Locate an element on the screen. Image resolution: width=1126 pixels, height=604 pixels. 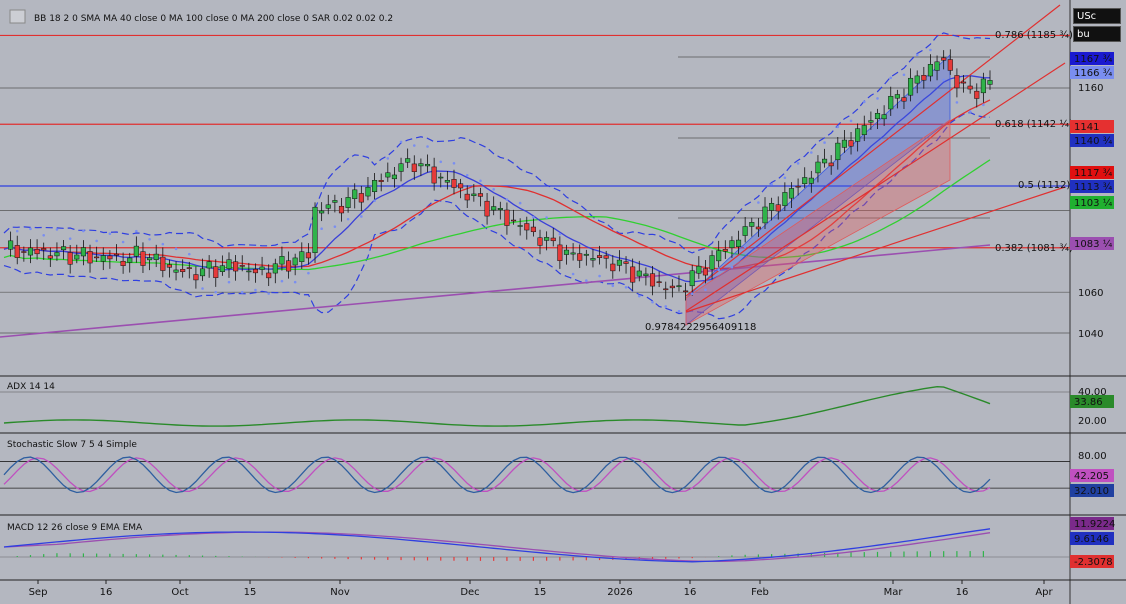
stoch-title: Stochastic Slow 7 5 4 Simple is located at coordinates (72, 445).